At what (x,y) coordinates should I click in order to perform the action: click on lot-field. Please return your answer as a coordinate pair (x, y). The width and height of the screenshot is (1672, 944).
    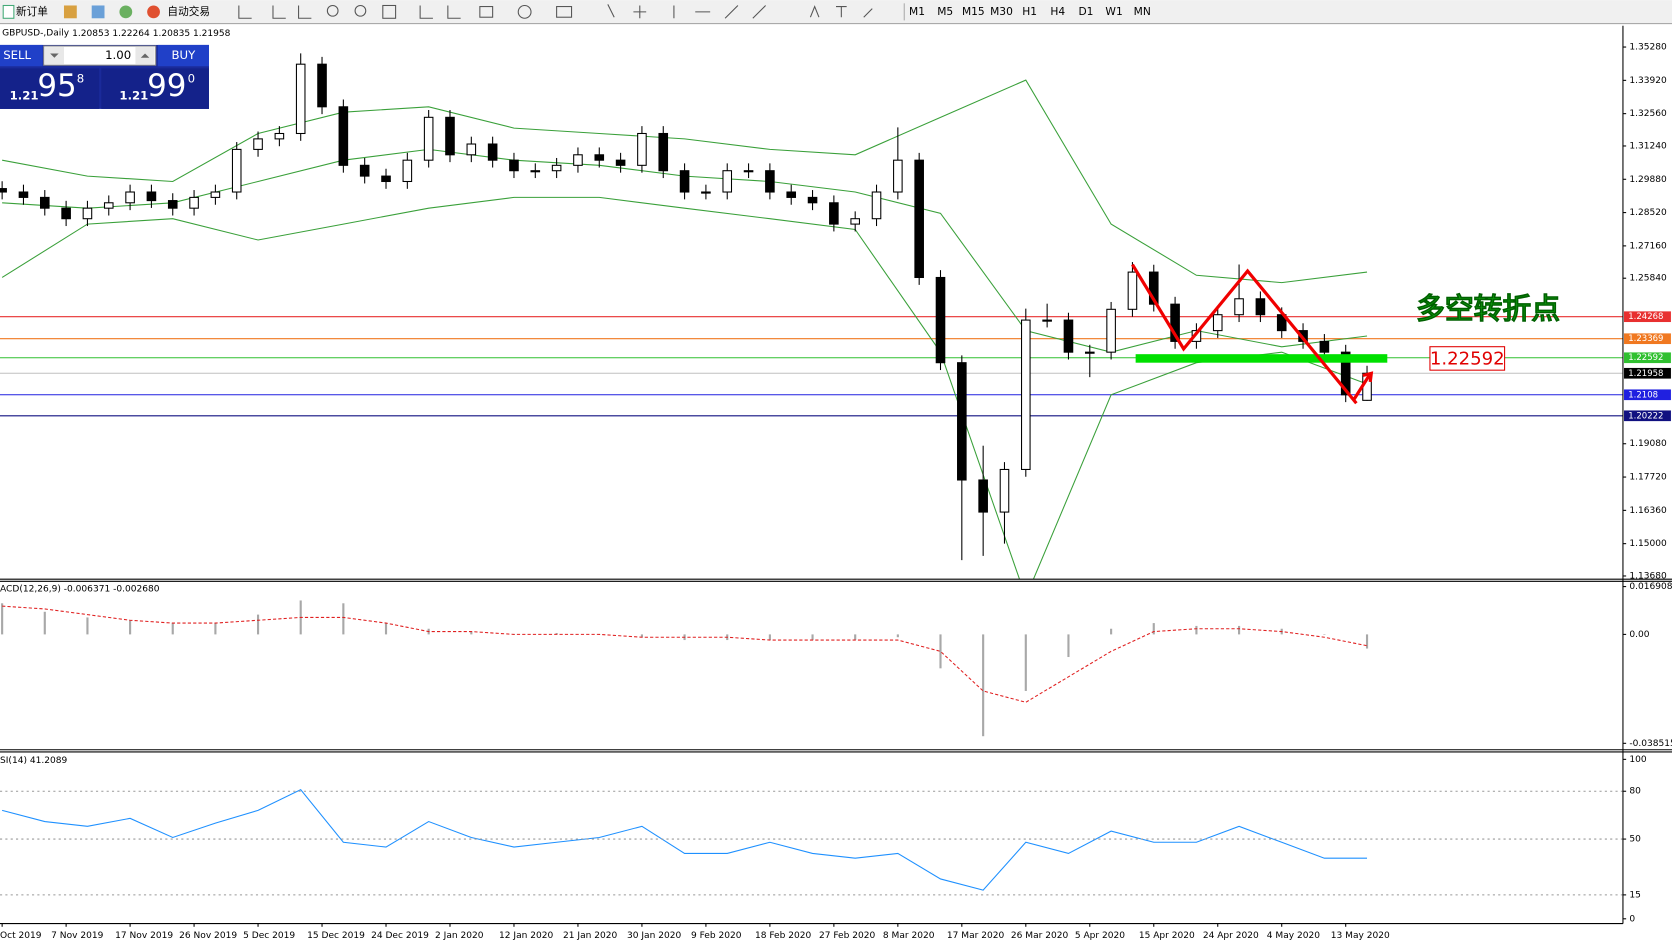
    Looking at the image, I should click on (100, 55).